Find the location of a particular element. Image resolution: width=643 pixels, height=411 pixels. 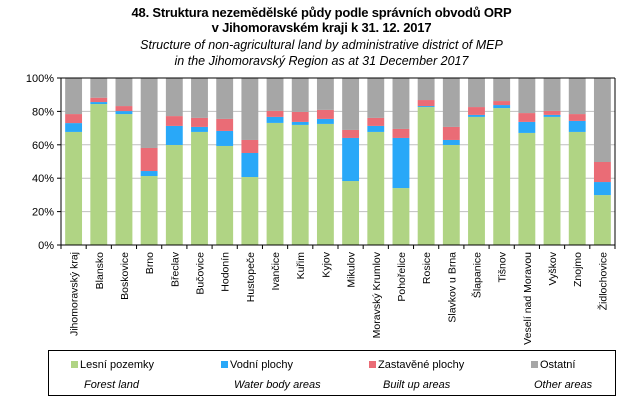

legend-item-built: Zastavěné plochy is located at coordinates (416, 365).